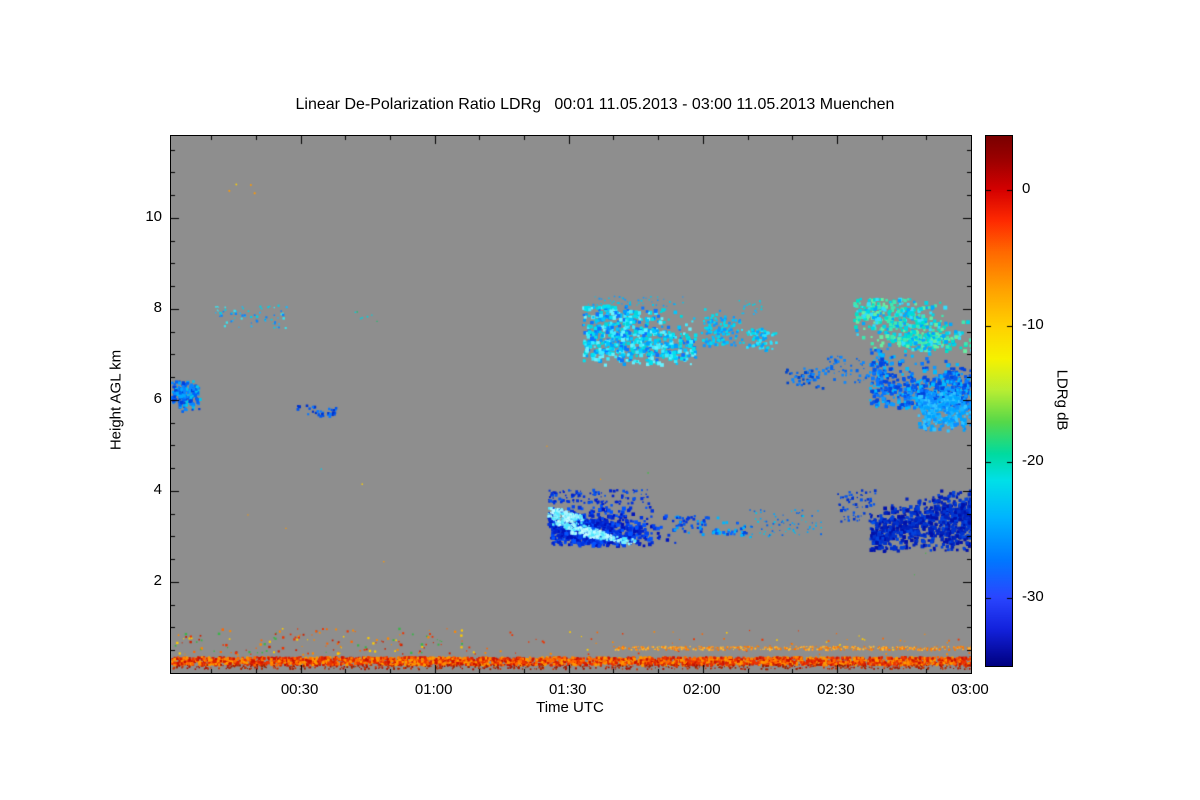 The width and height of the screenshot is (1200, 800). What do you see at coordinates (157, 398) in the screenshot?
I see `y-tick-label: 6` at bounding box center [157, 398].